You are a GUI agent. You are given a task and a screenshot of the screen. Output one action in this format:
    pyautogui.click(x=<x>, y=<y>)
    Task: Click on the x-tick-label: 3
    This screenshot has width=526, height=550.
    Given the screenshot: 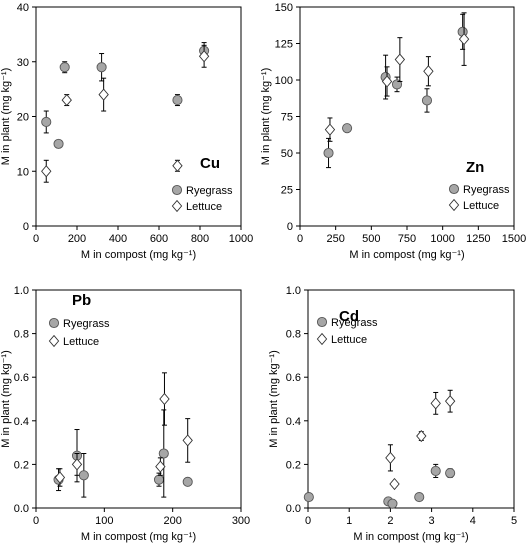 What is the action you would take?
    pyautogui.click(x=432, y=521)
    